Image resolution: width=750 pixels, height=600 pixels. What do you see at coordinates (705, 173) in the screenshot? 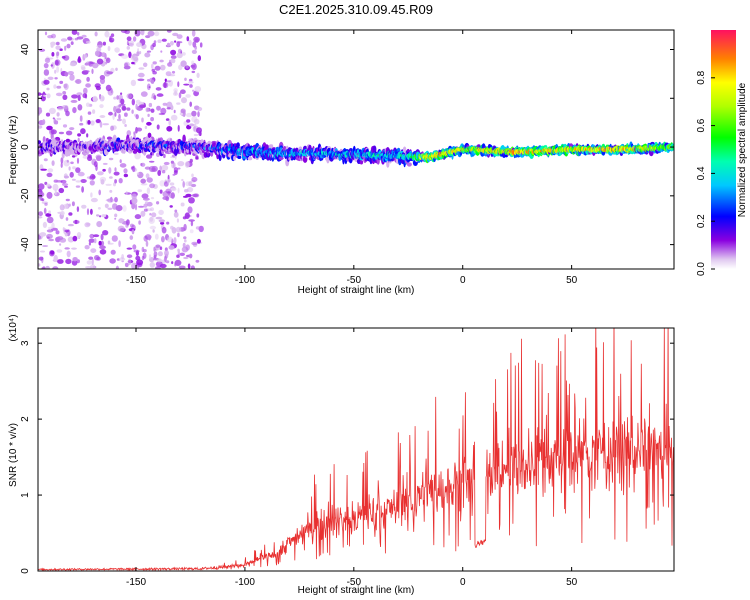
I see `colorbar-ticks: 0.0 0.2 0.4 0.6 0.8` at bounding box center [705, 173].